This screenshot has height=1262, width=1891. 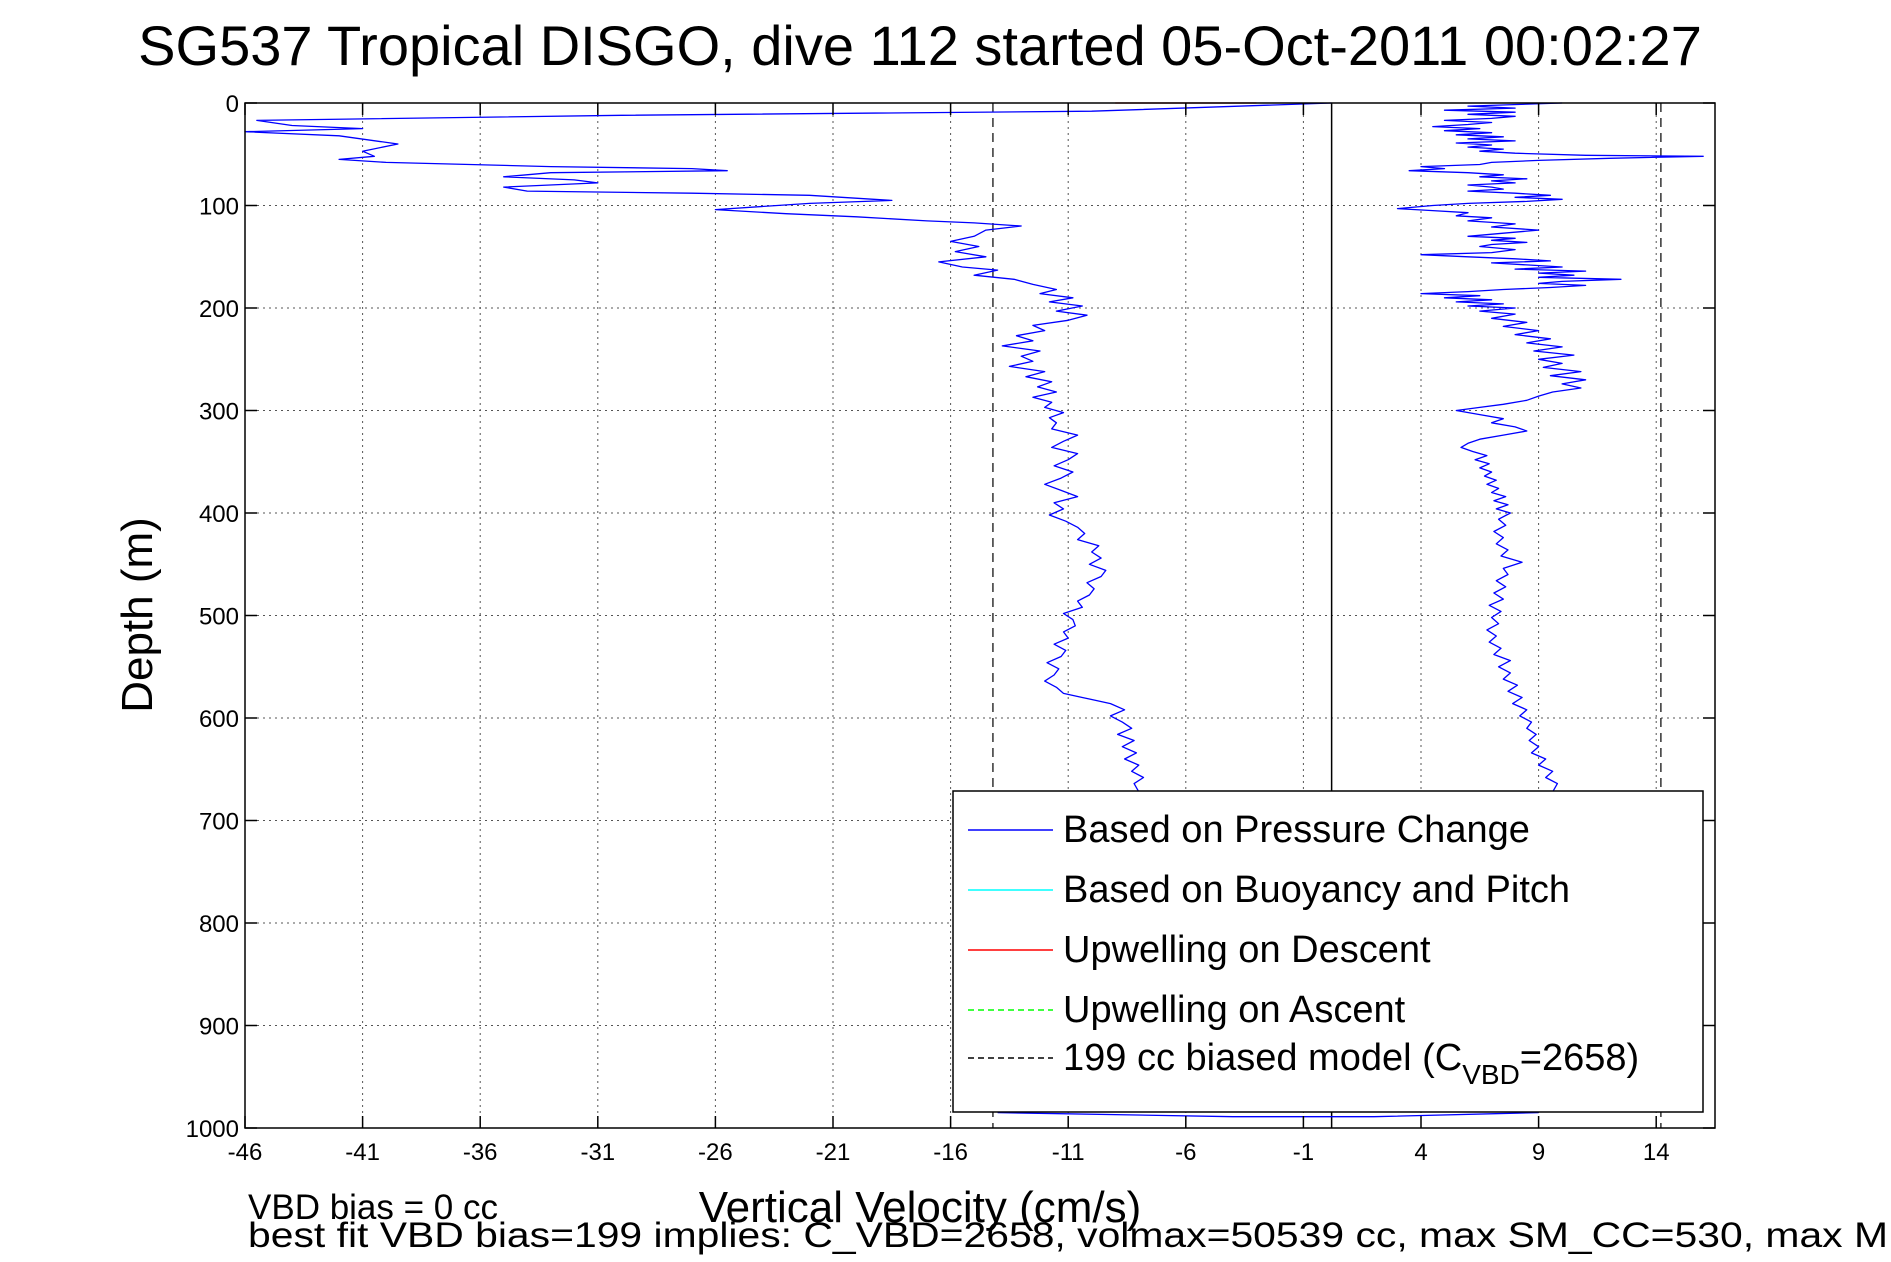 I want to click on footer-line-1: VBD bias = 0 cc, so click(x=373, y=1207).